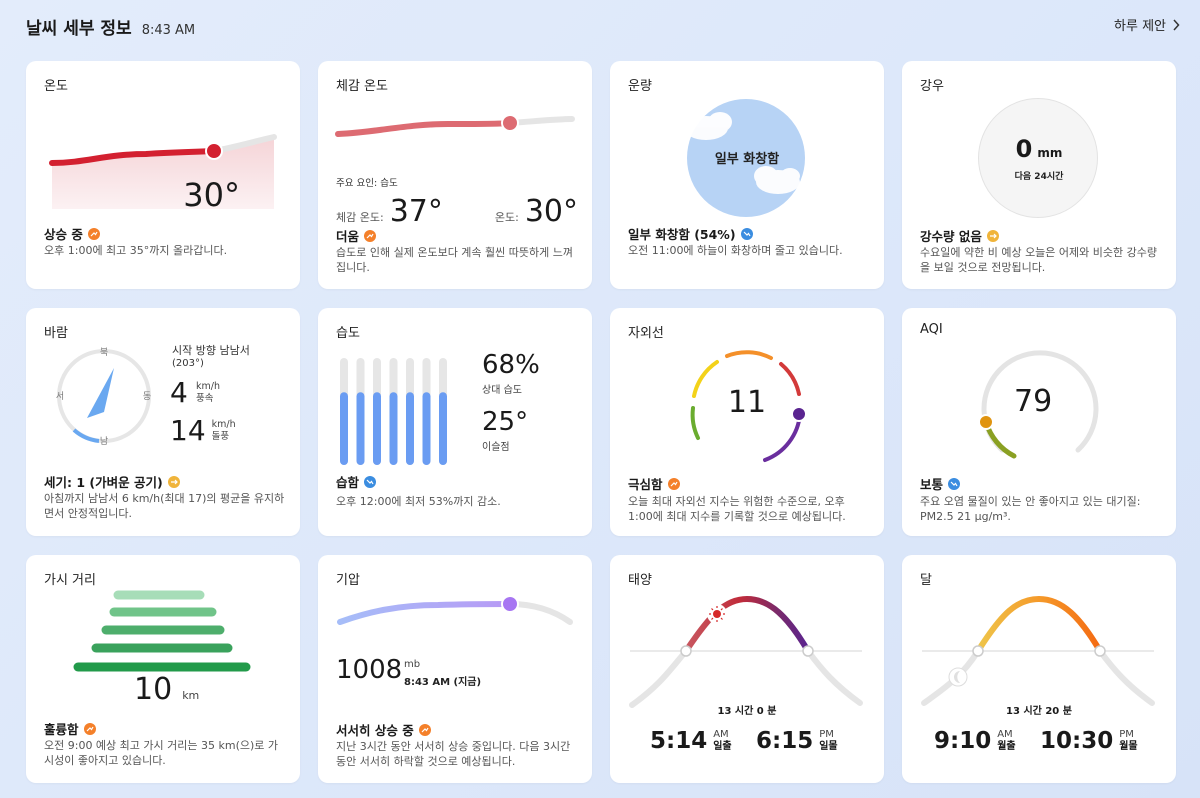  What do you see at coordinates (1050, 153) in the screenshot?
I see `precip-unit: mm` at bounding box center [1050, 153].